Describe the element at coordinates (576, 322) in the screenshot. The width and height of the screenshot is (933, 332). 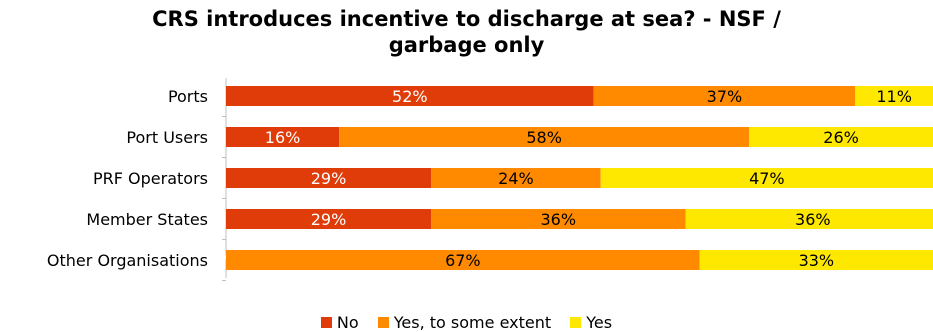
I see `legend-swatch-yes` at that location.